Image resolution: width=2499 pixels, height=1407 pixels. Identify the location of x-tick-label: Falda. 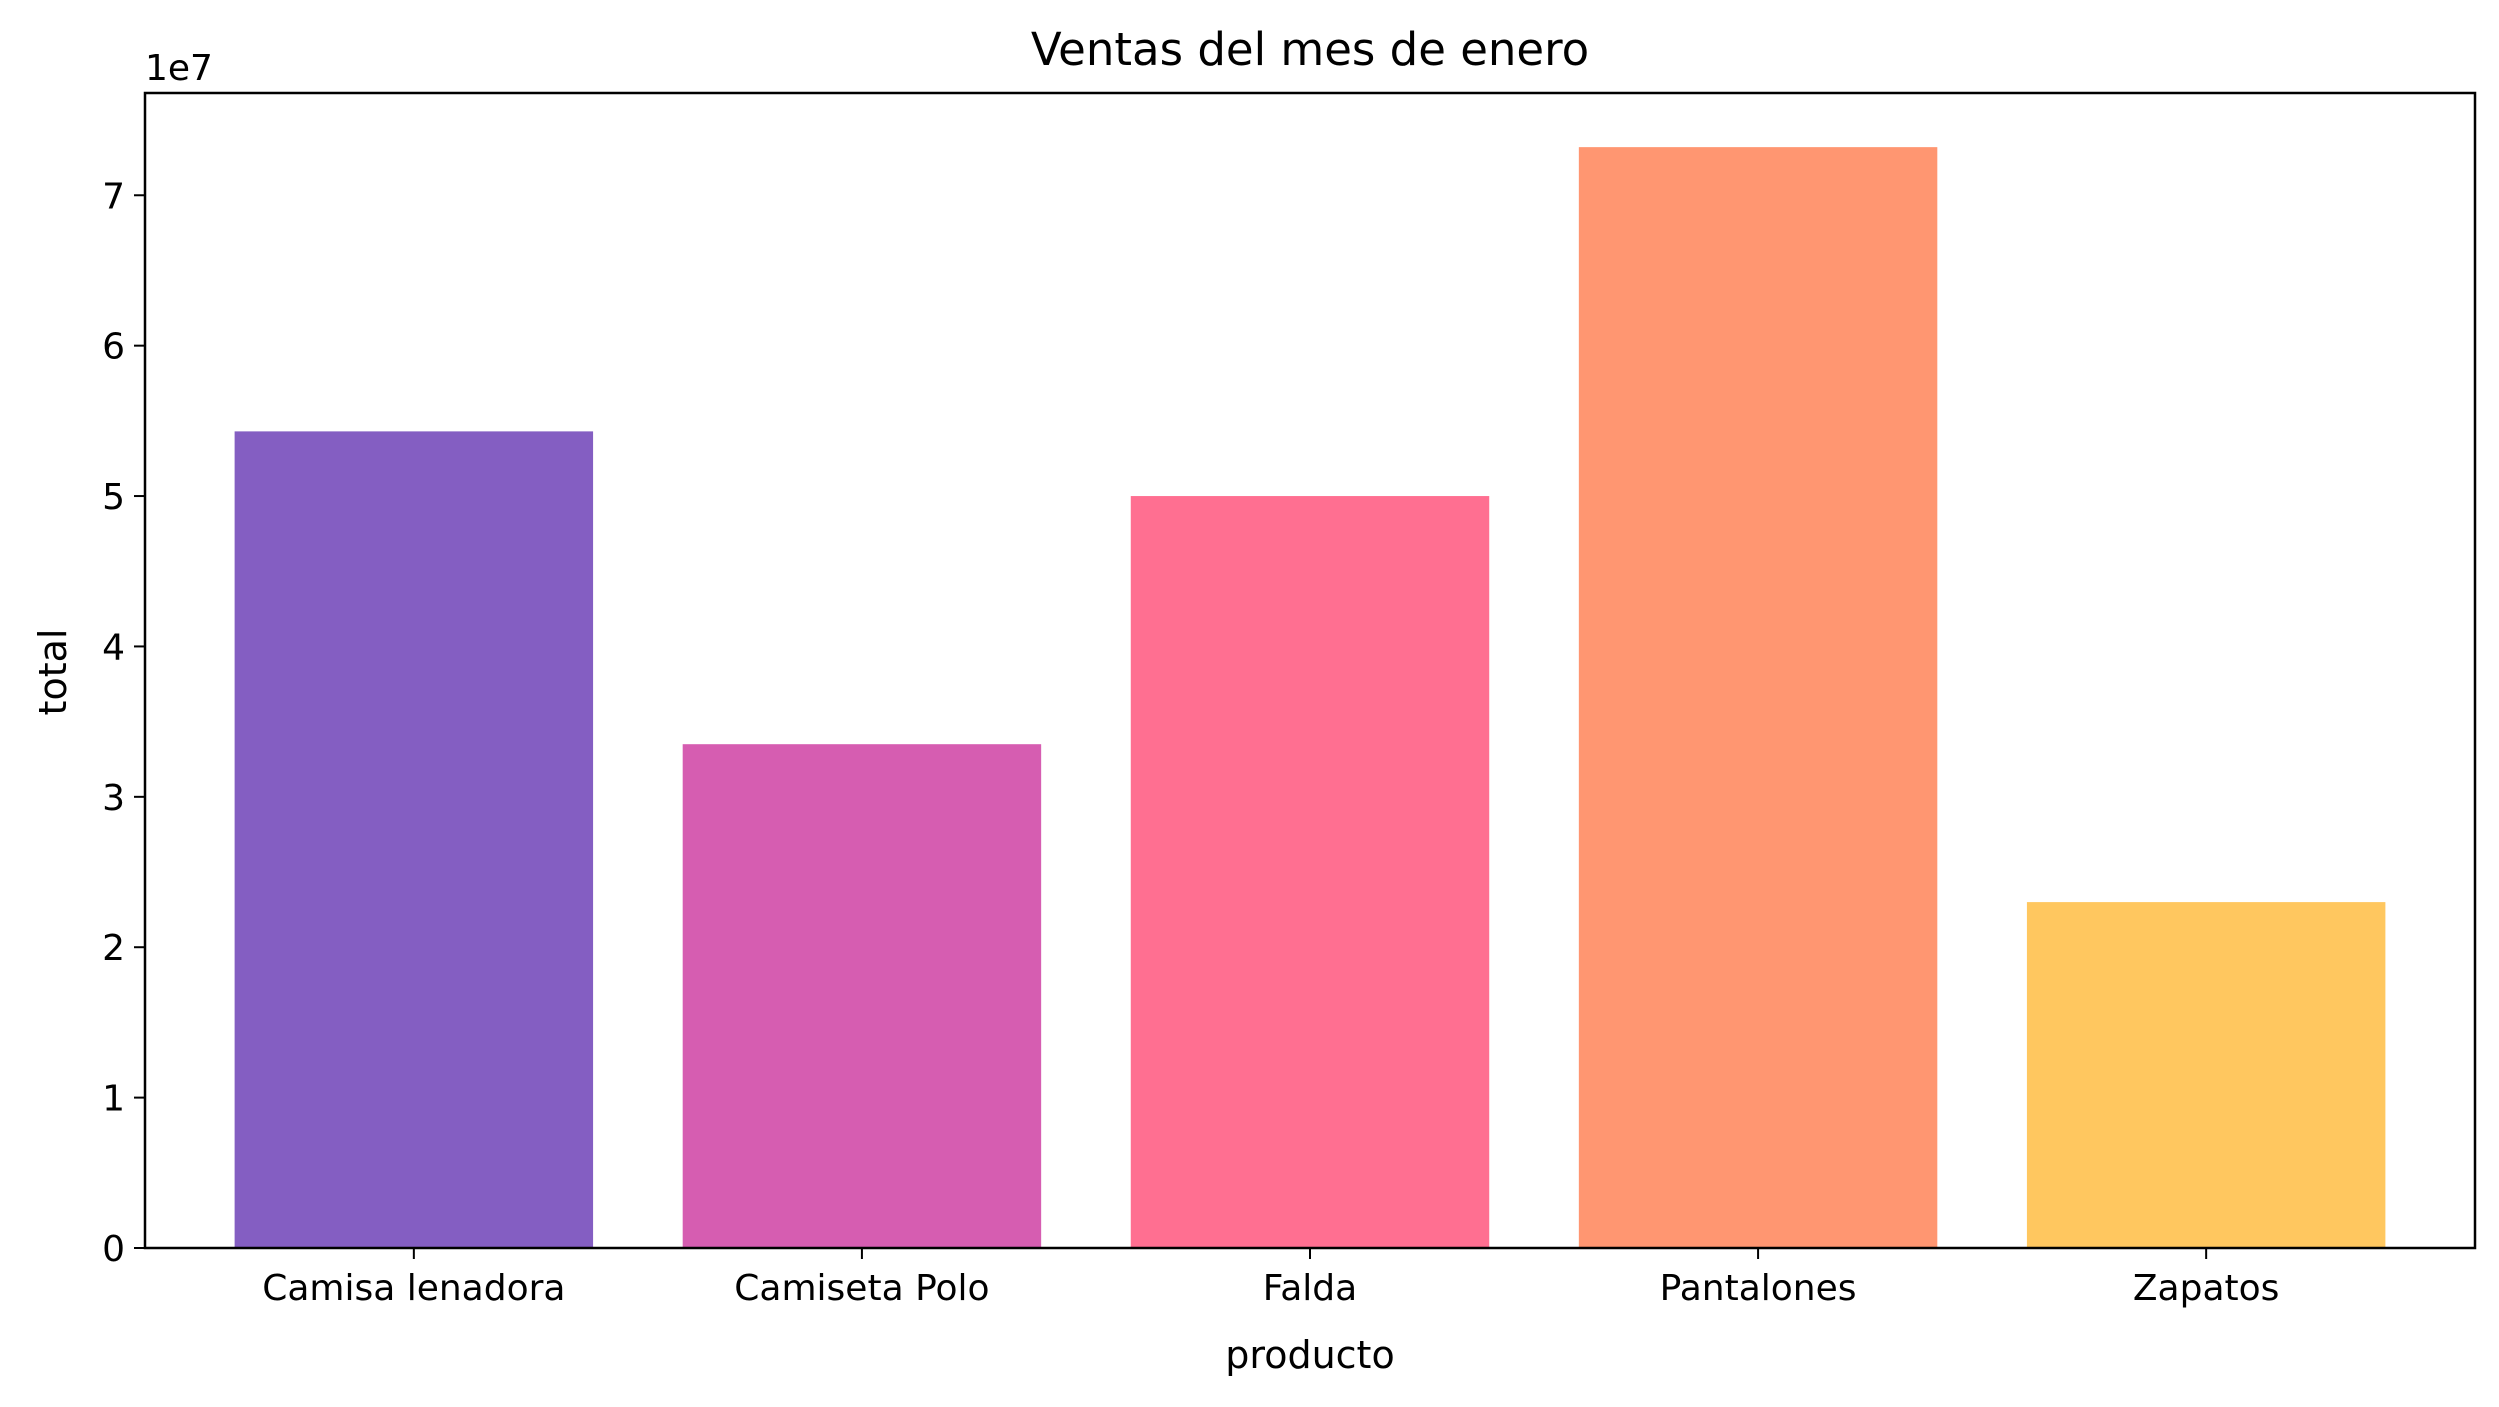
(1310, 1288).